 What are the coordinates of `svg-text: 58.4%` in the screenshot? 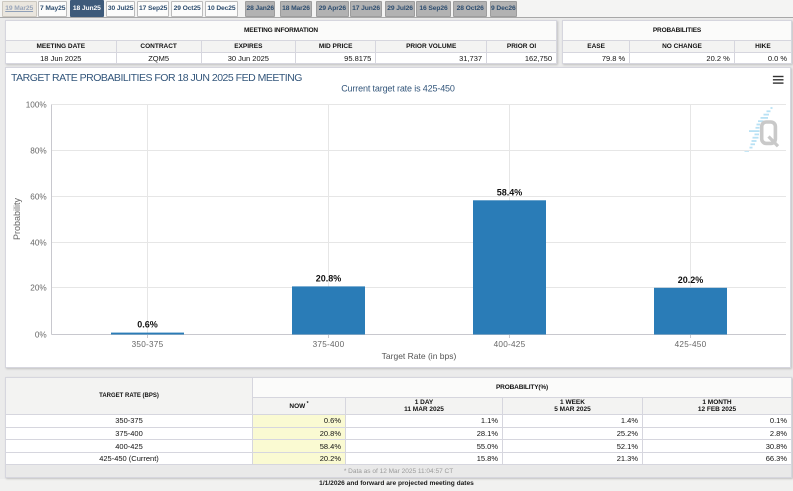 It's located at (510, 192).